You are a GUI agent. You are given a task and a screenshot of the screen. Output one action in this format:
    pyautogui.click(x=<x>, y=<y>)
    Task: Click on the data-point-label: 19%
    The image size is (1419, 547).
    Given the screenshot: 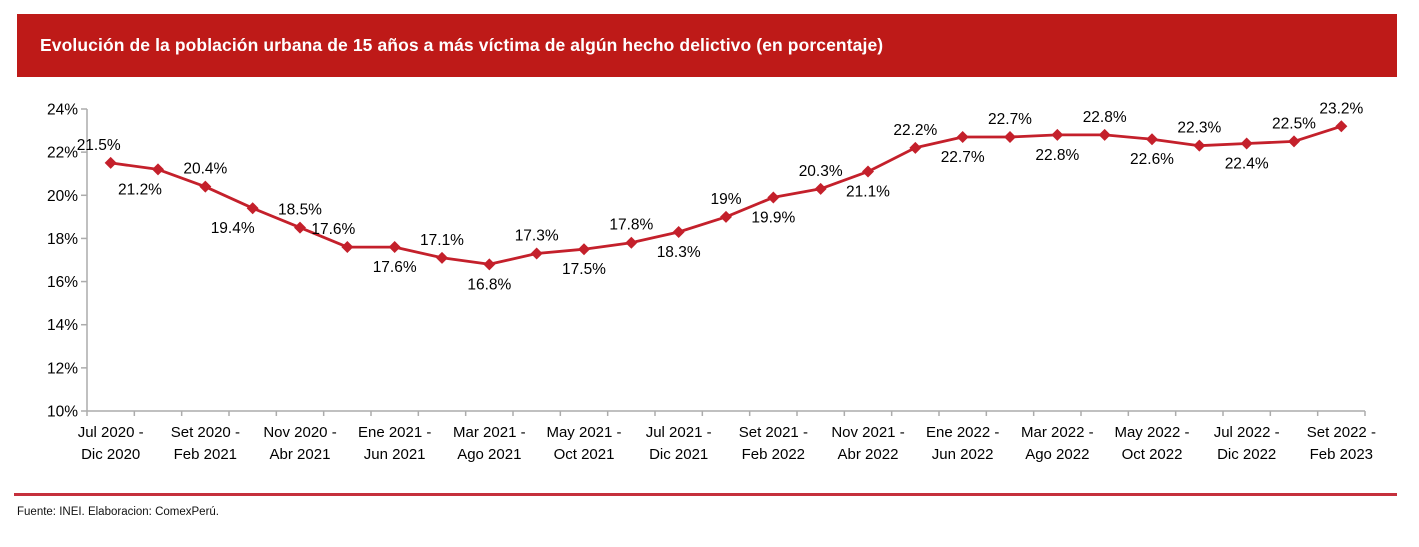 What is the action you would take?
    pyautogui.click(x=725, y=199)
    